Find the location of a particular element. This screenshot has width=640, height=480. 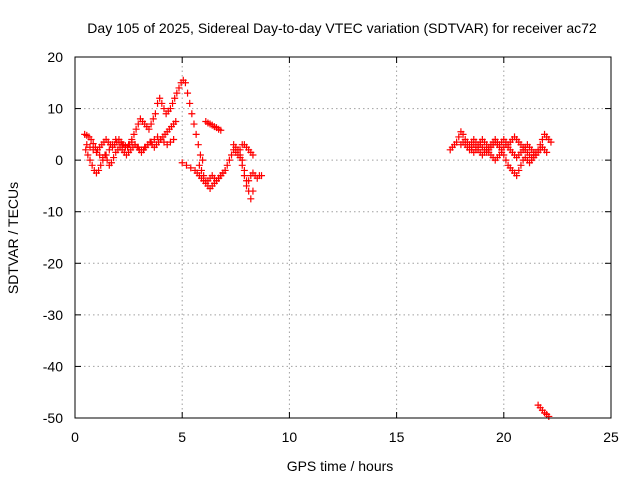

x-tick-label: 0 is located at coordinates (75, 437).